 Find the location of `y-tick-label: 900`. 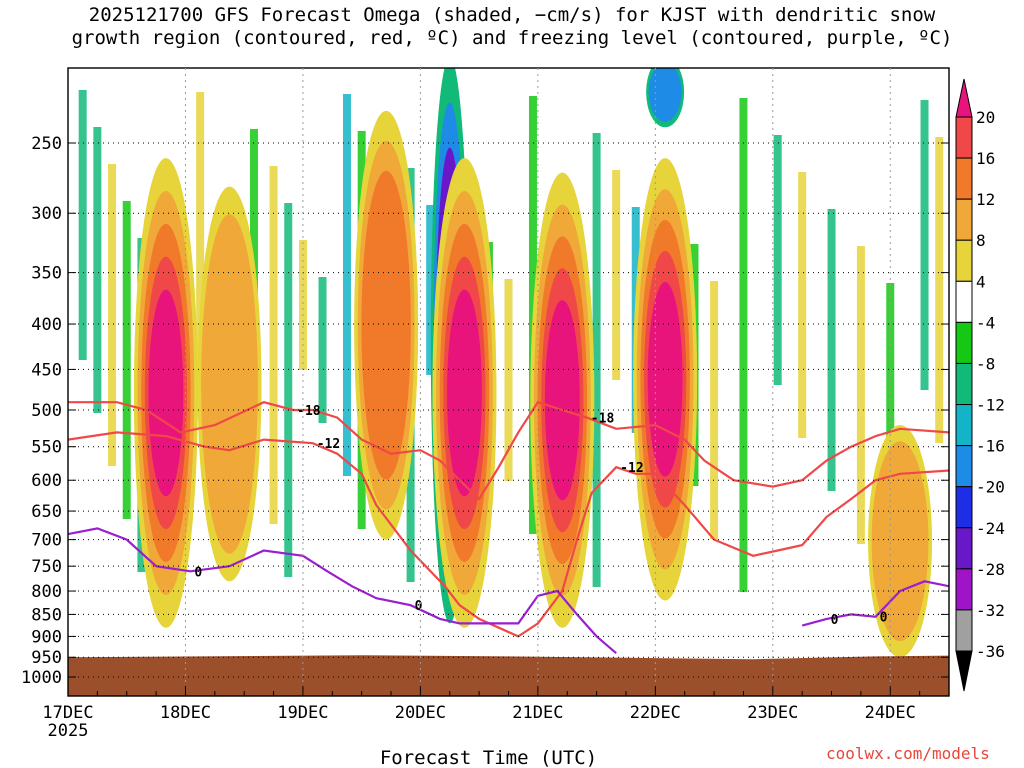

y-tick-label: 900 is located at coordinates (46, 637).